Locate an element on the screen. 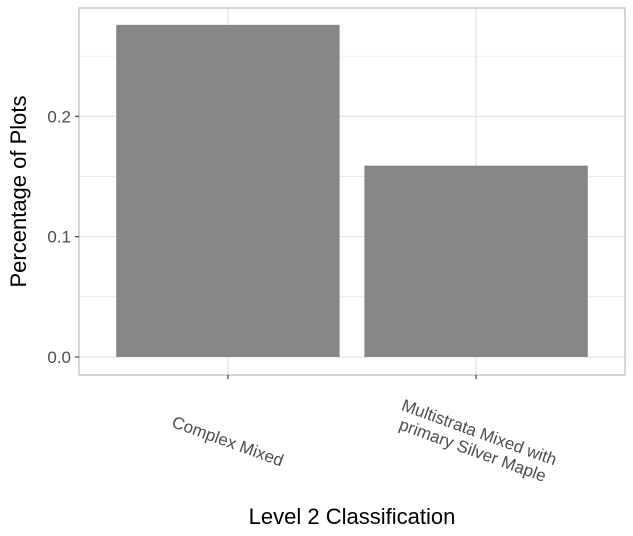 The height and width of the screenshot is (536, 633). y-axis-title: Percentage of Plots is located at coordinates (18, 191).